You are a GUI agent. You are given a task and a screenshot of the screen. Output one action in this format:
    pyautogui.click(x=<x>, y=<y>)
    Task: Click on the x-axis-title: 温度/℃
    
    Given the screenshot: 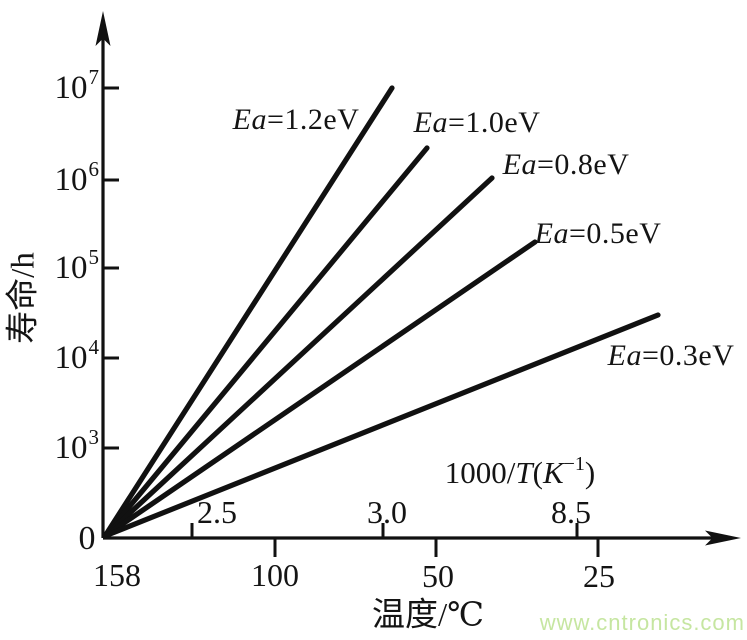 What is the action you would take?
    pyautogui.click(x=428, y=615)
    